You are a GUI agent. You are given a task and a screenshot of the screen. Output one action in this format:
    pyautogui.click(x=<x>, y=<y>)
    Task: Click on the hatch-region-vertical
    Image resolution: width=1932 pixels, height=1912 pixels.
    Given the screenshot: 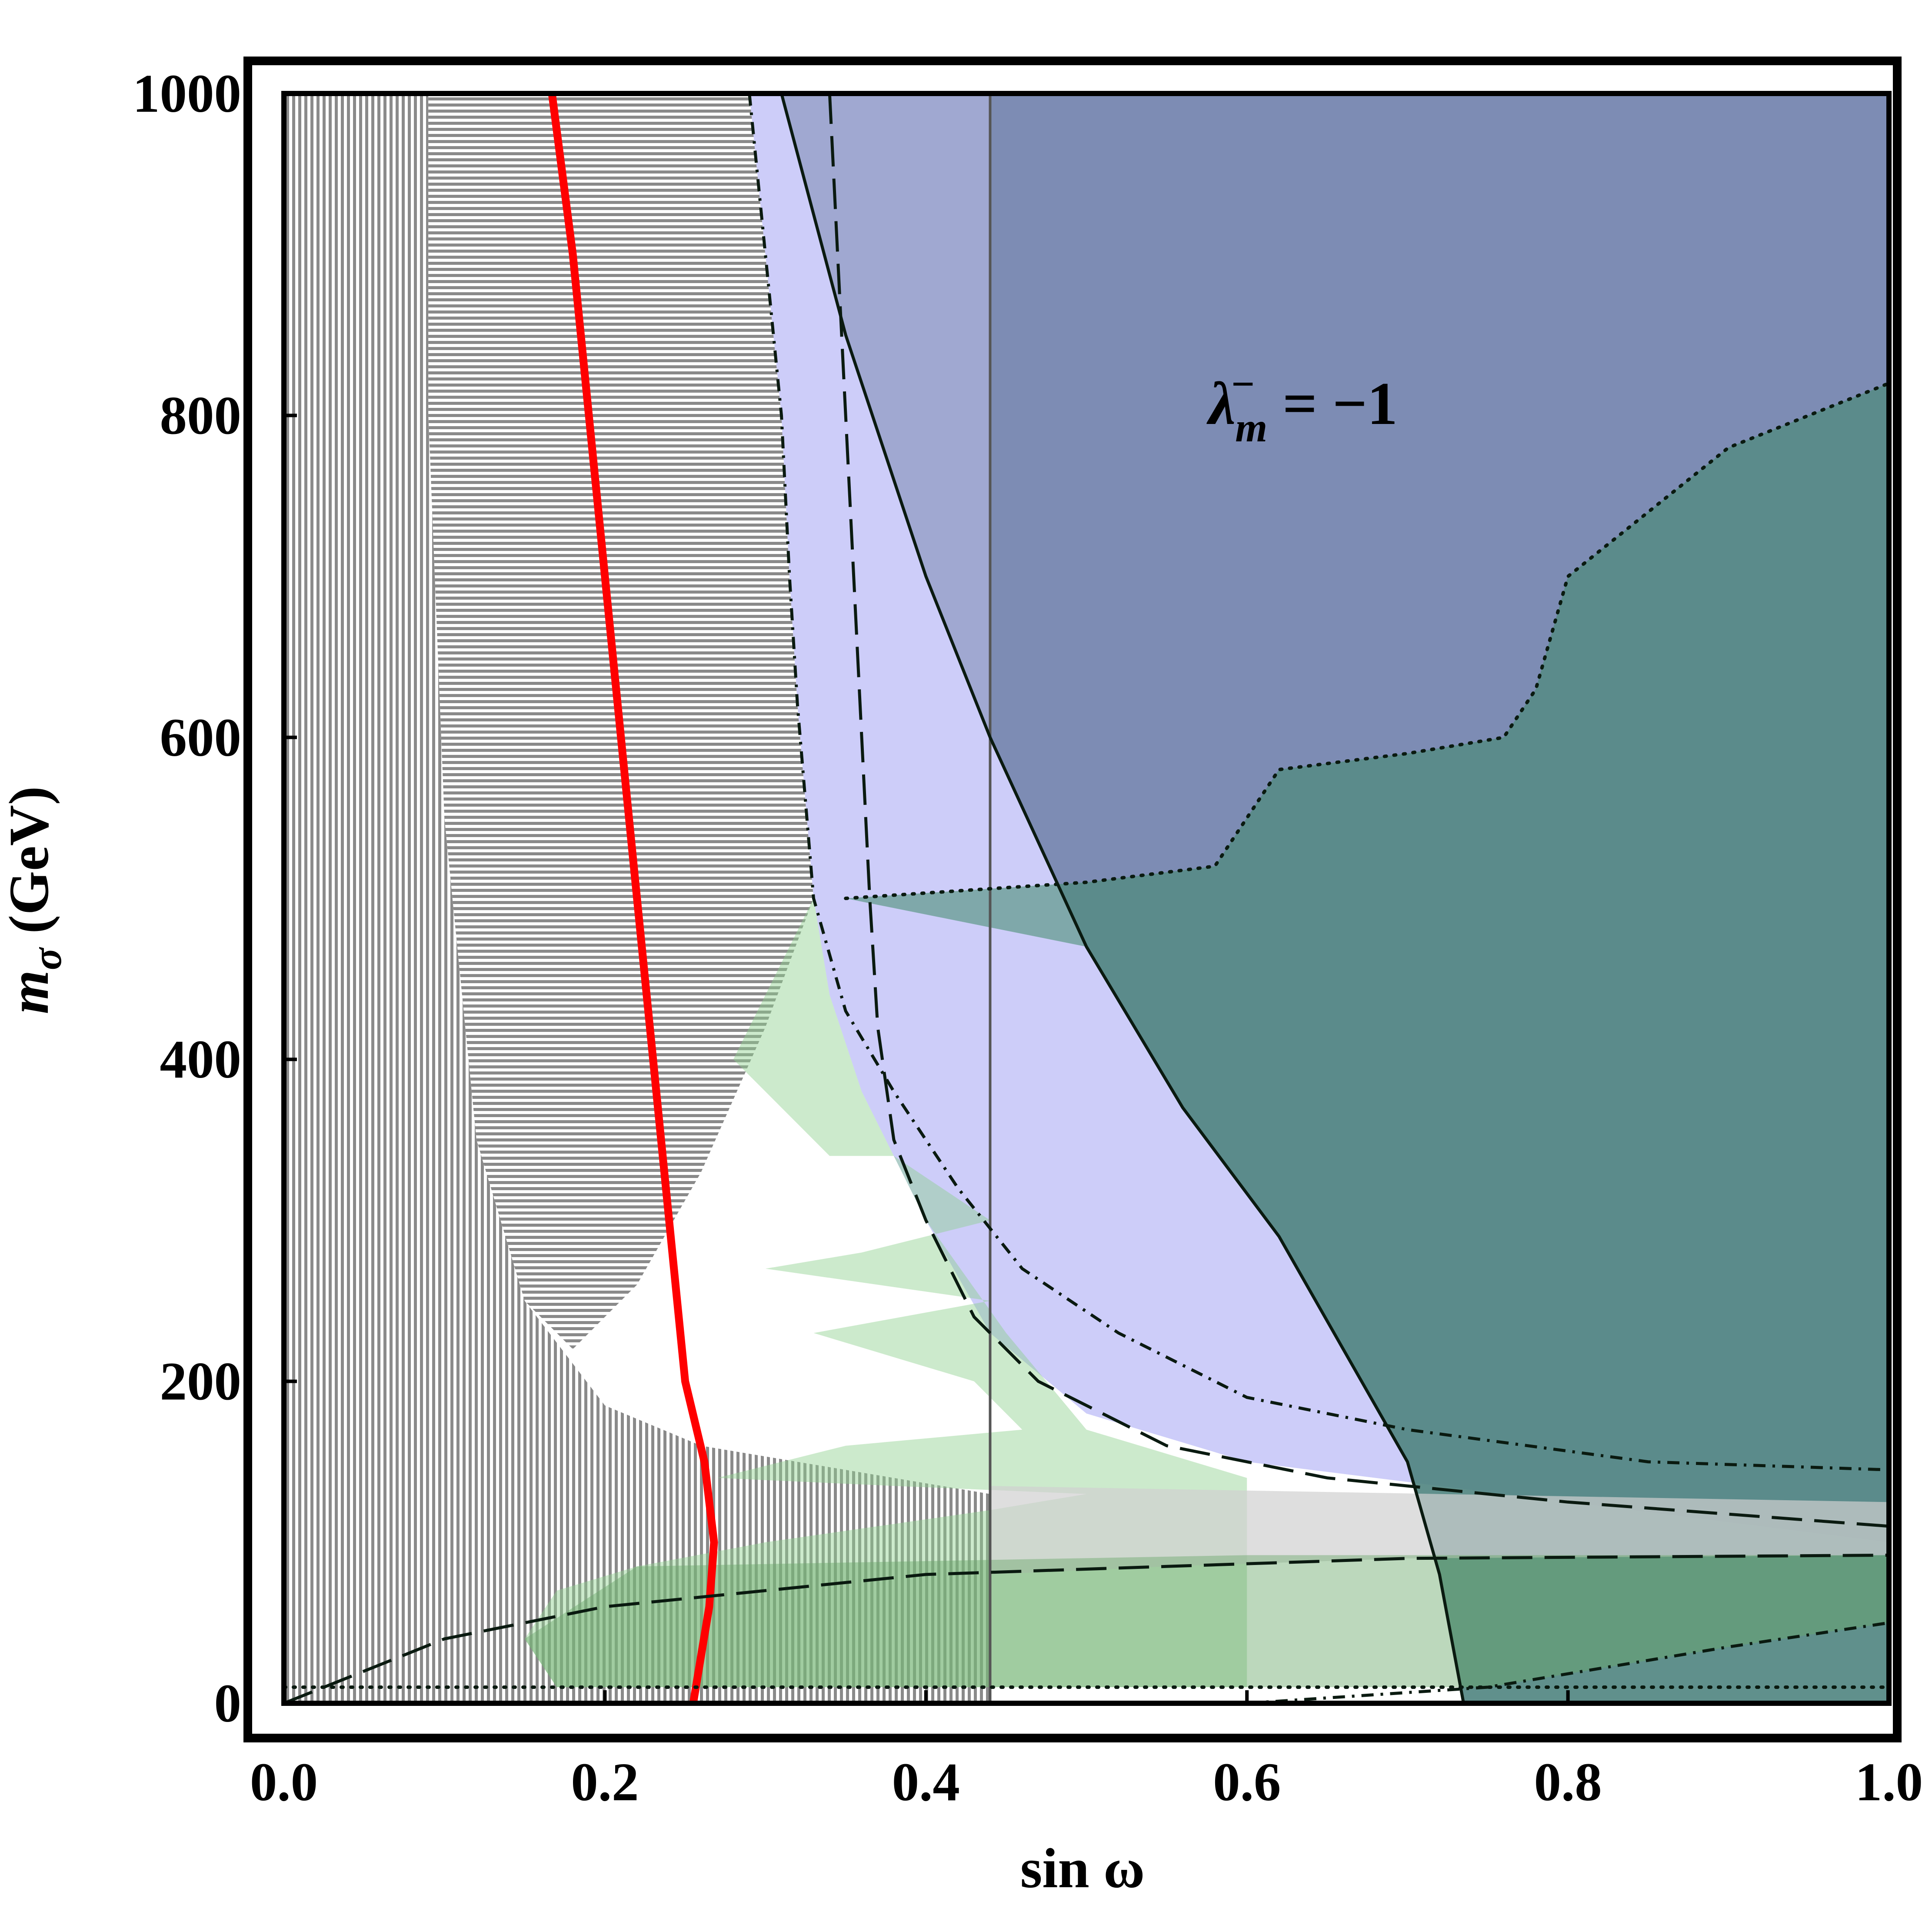 What is the action you would take?
    pyautogui.click(x=356, y=898)
    